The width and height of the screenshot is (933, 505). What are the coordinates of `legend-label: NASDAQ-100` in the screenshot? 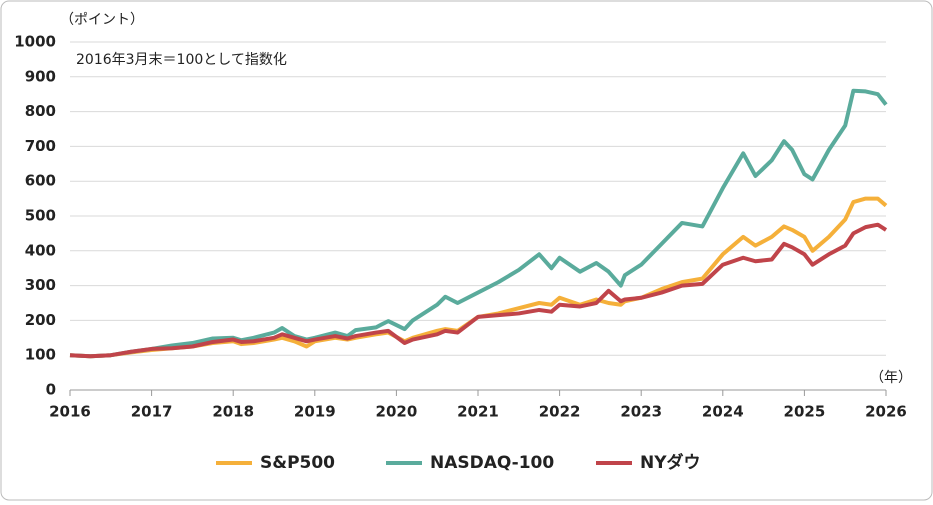 It's located at (492, 463).